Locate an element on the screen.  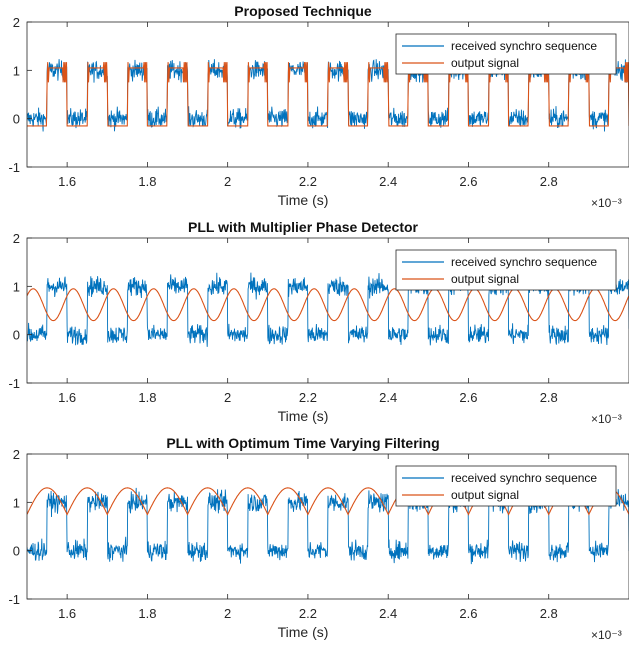
chart-title: PLL with Optimum Time Varying Filtering is located at coordinates (302, 443).